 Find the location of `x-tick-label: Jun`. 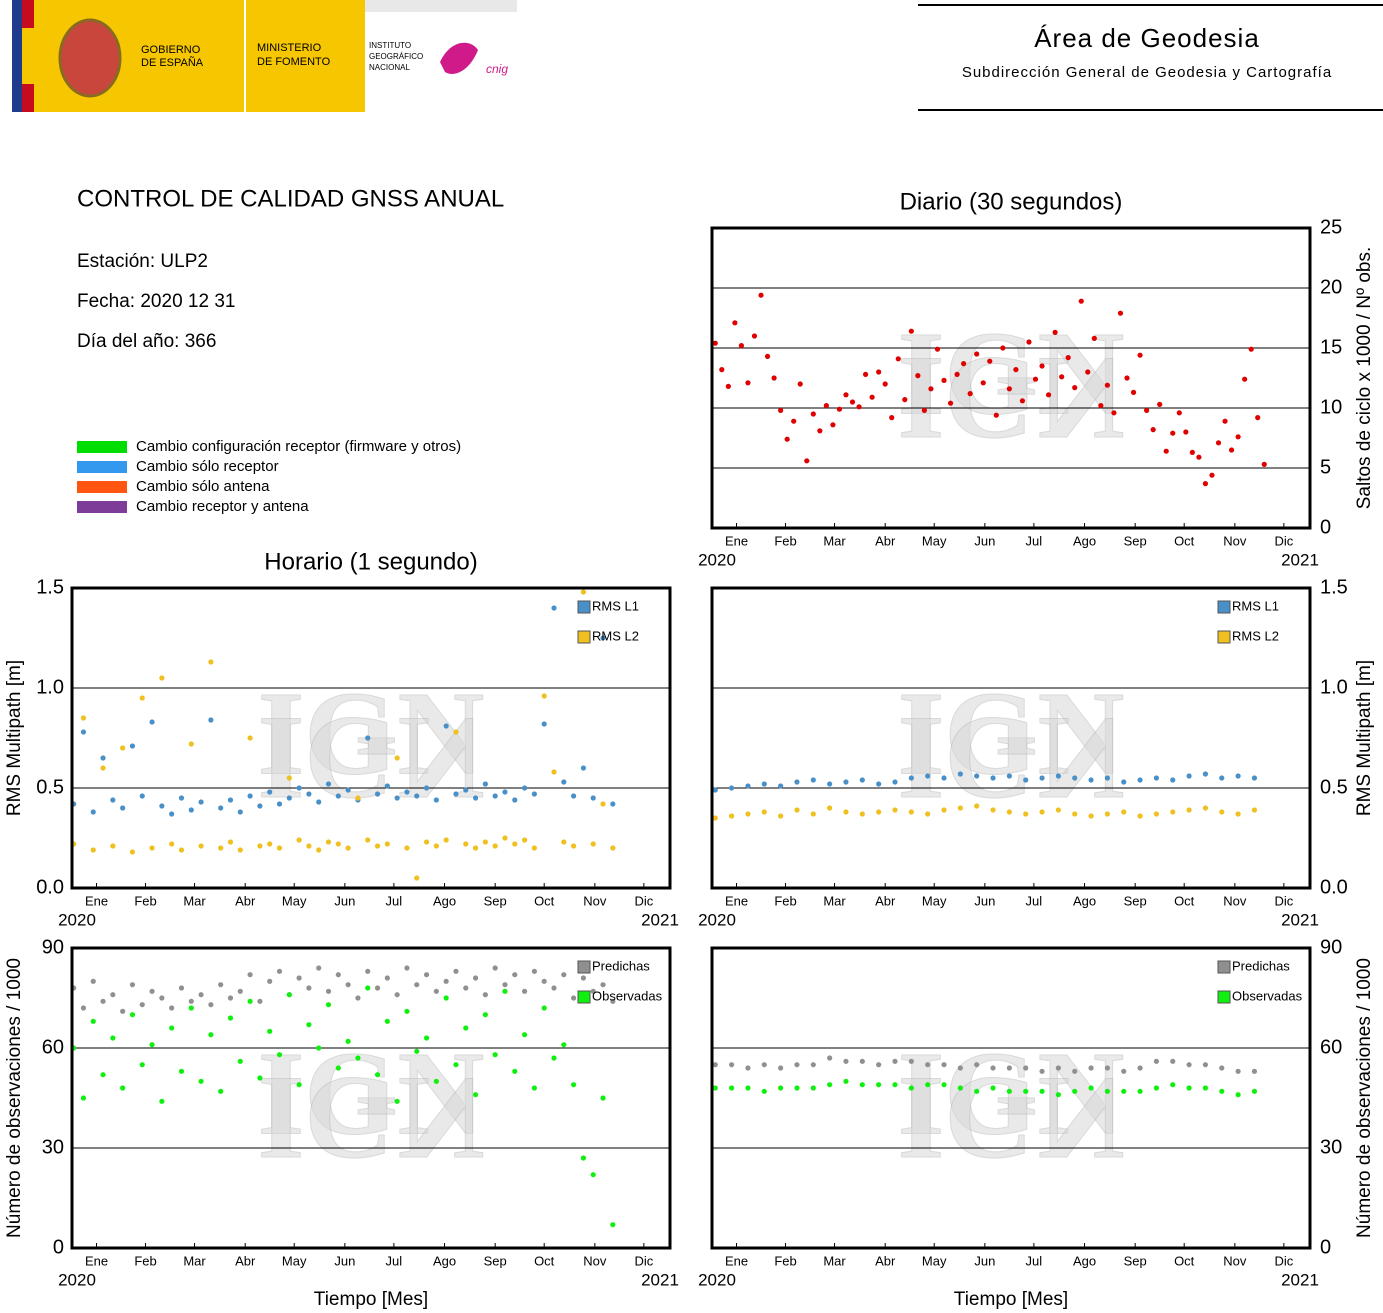

x-tick-label: Jun is located at coordinates (984, 540).